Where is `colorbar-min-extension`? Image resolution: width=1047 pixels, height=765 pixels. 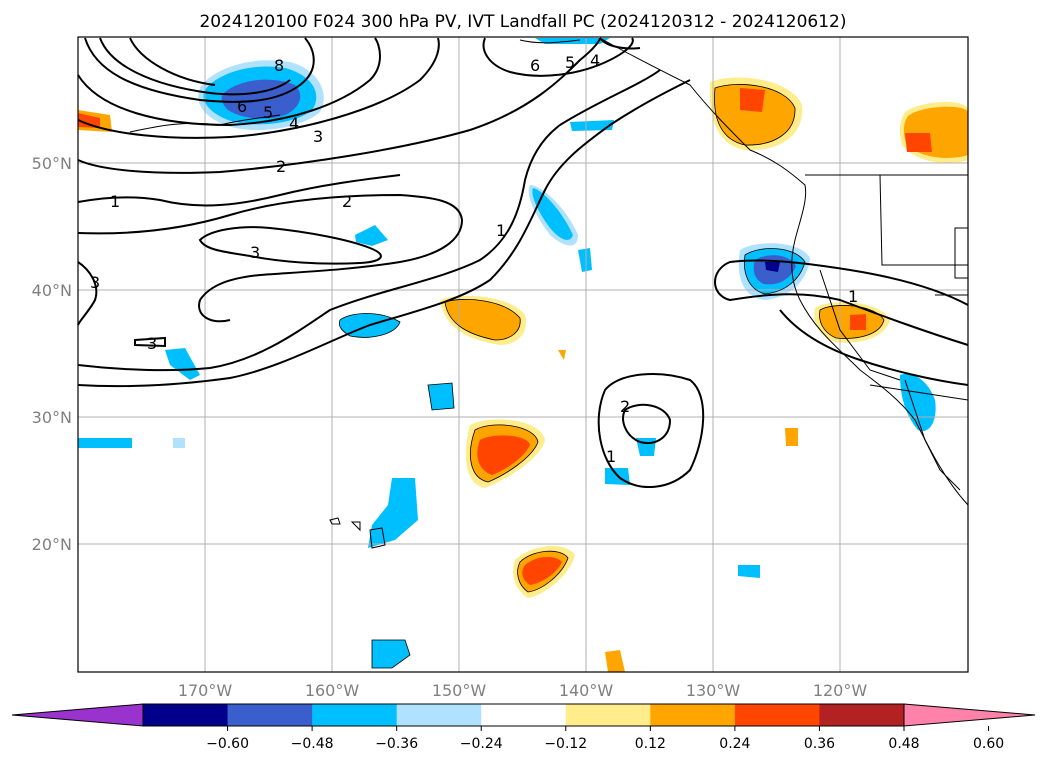
colorbar-min-extension is located at coordinates (77, 715).